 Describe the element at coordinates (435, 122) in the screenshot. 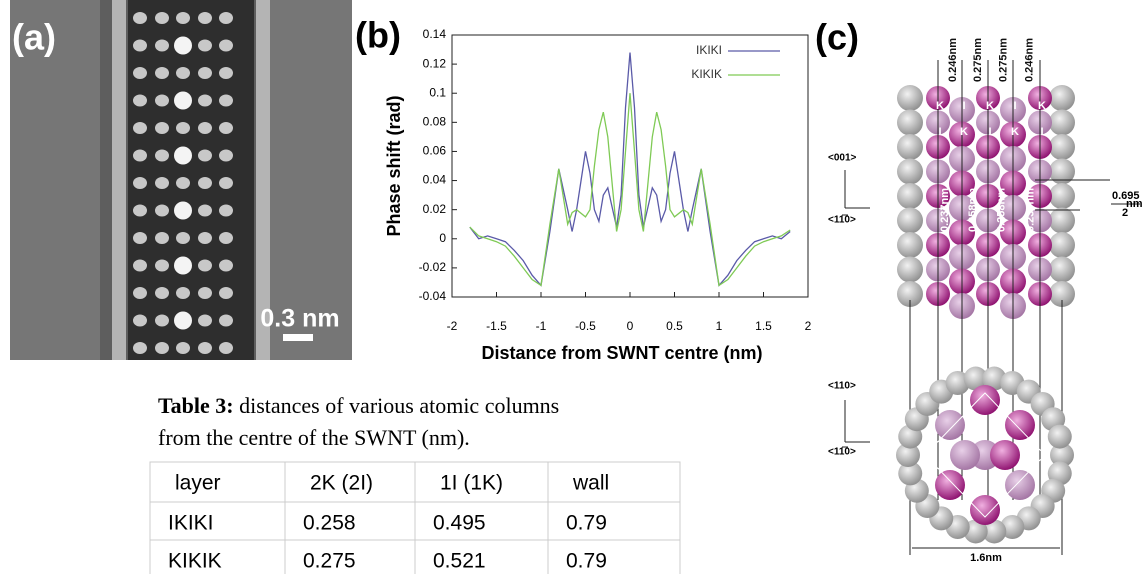

I see `y-tick-label: 0.08` at that location.